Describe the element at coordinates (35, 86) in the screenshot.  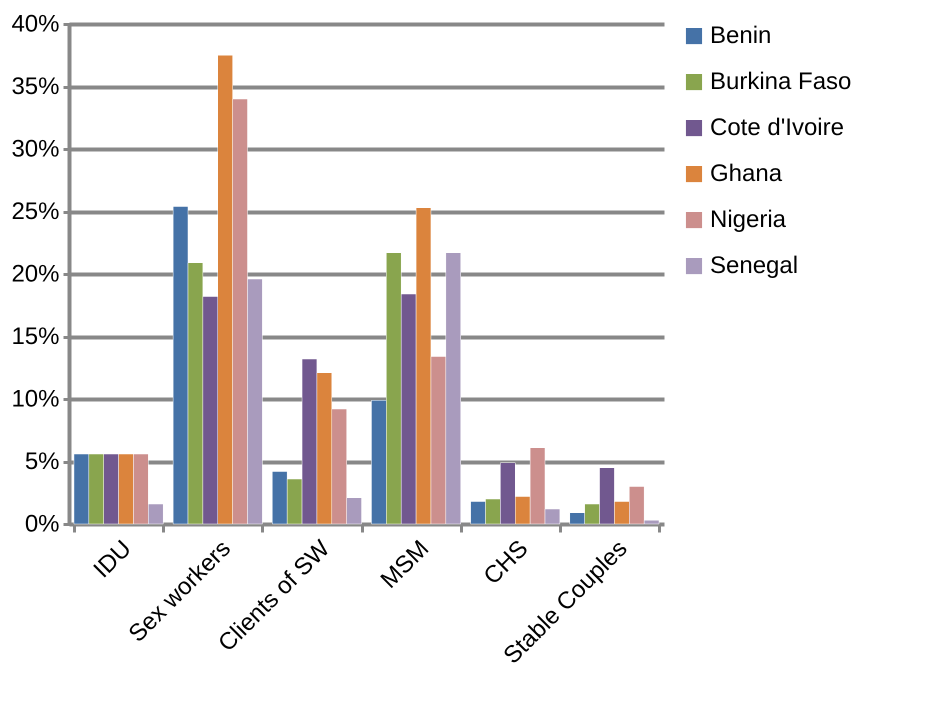
I see `y-tick-label: 35%` at that location.